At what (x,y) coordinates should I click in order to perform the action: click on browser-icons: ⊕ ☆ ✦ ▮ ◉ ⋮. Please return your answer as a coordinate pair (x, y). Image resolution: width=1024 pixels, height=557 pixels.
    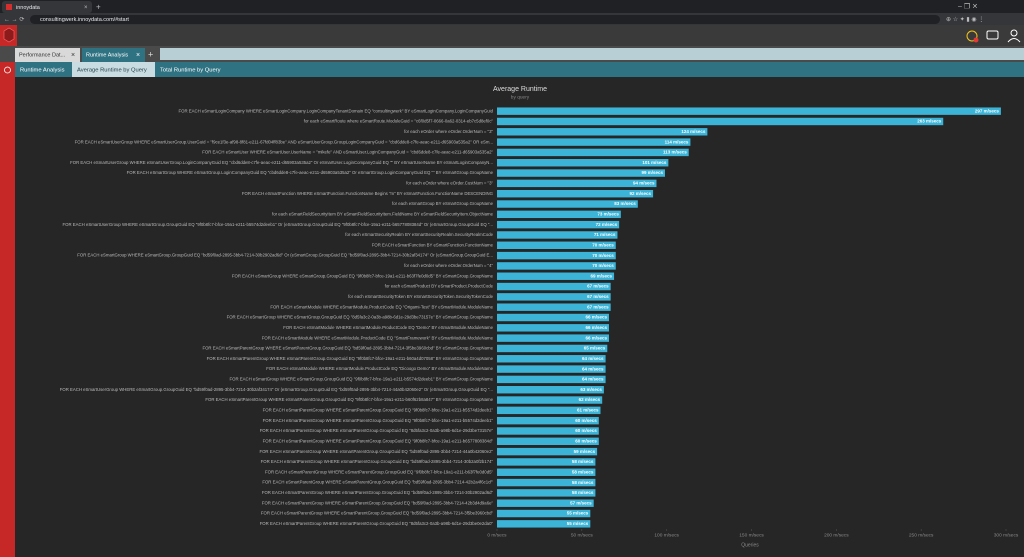
    Looking at the image, I should click on (965, 19).